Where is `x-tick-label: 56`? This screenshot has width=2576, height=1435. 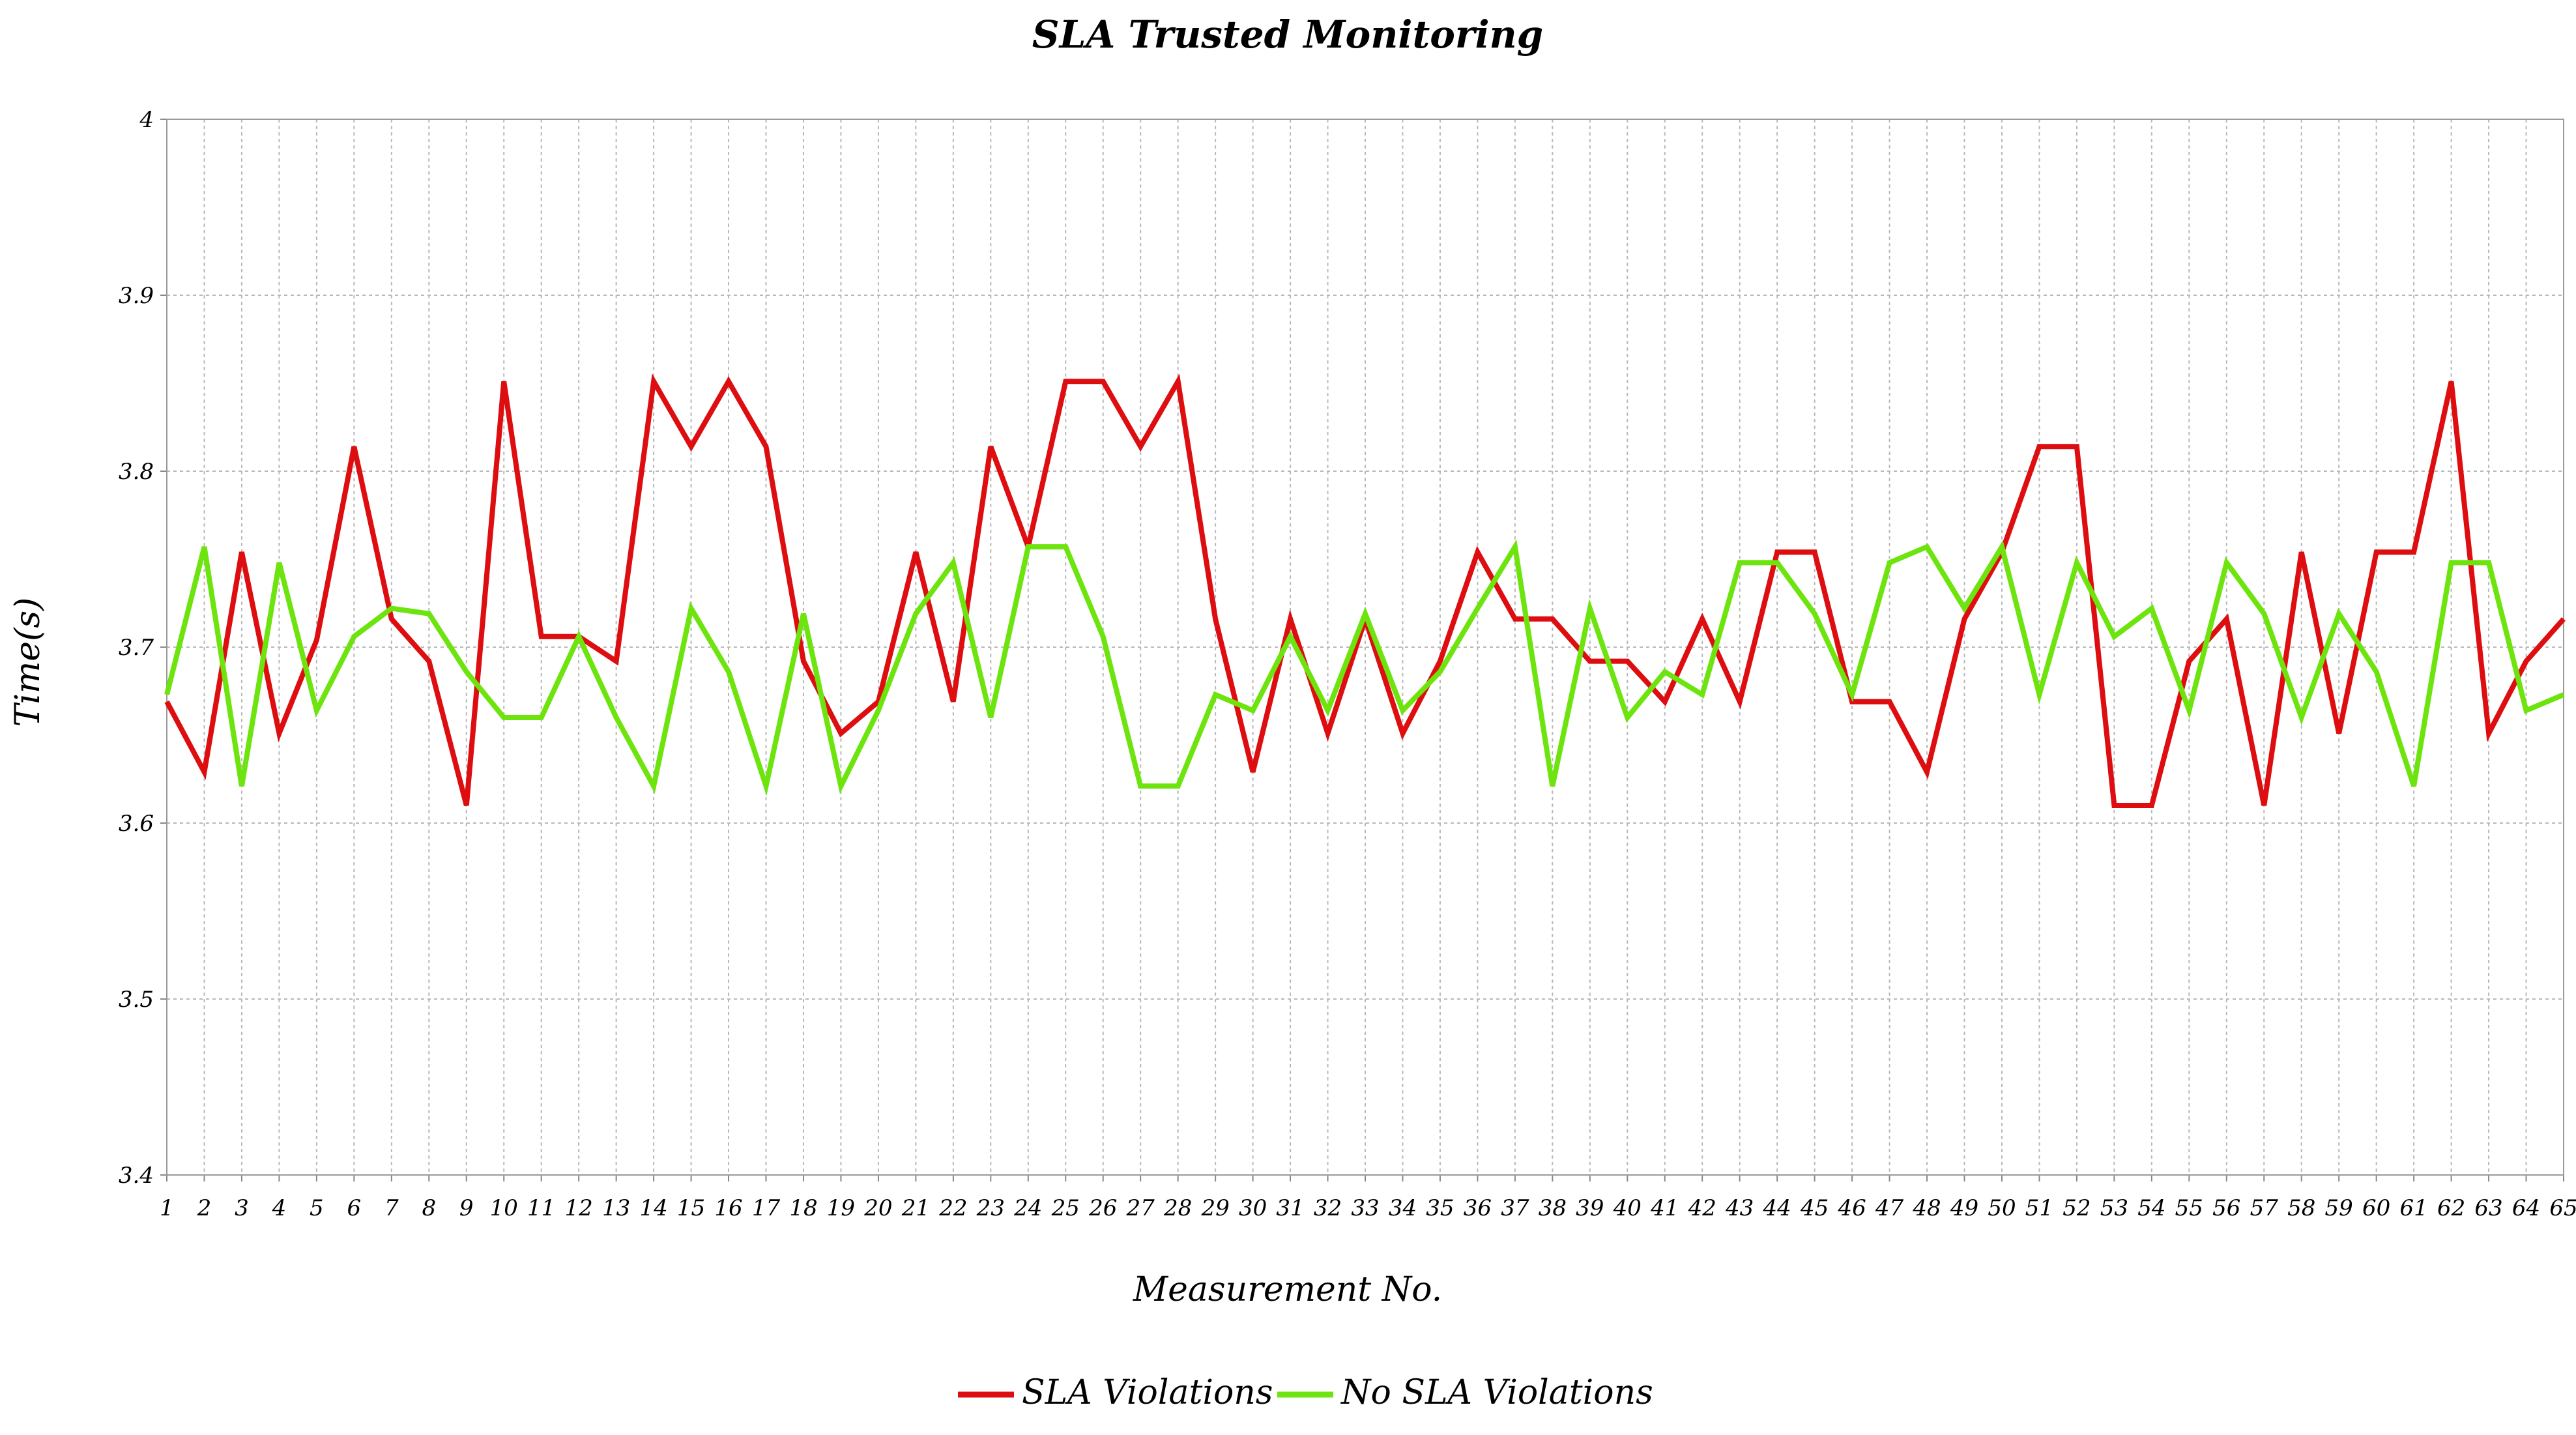 x-tick-label: 56 is located at coordinates (2226, 1208).